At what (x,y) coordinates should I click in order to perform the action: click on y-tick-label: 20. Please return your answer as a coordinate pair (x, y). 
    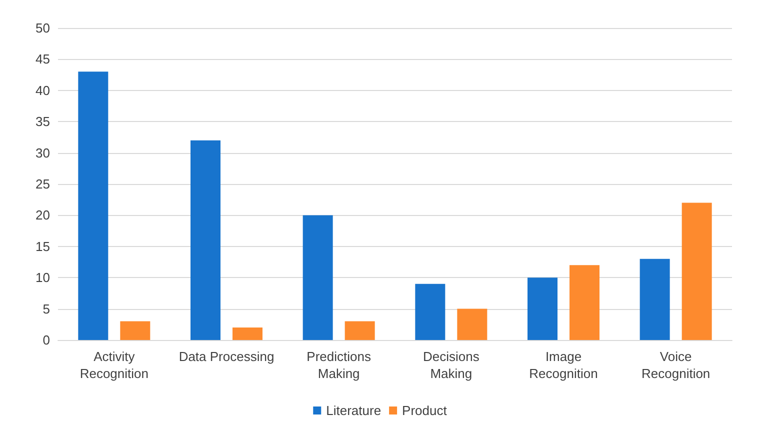
    Looking at the image, I should click on (43, 215).